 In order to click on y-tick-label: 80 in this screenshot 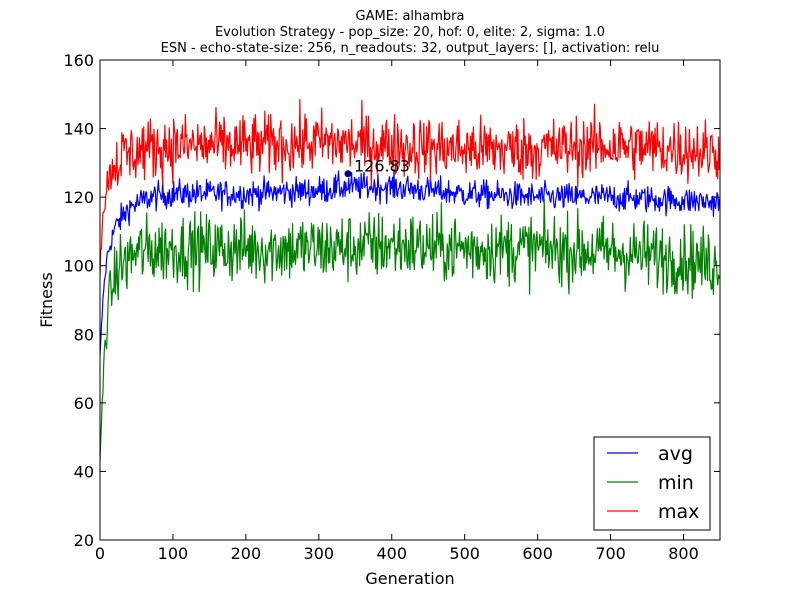, I will do `click(84, 334)`.